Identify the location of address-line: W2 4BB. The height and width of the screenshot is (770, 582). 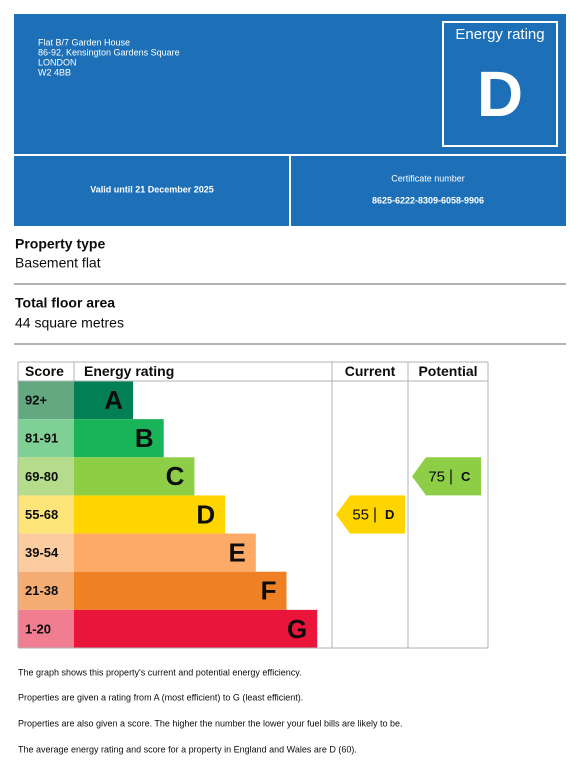
(54, 72).